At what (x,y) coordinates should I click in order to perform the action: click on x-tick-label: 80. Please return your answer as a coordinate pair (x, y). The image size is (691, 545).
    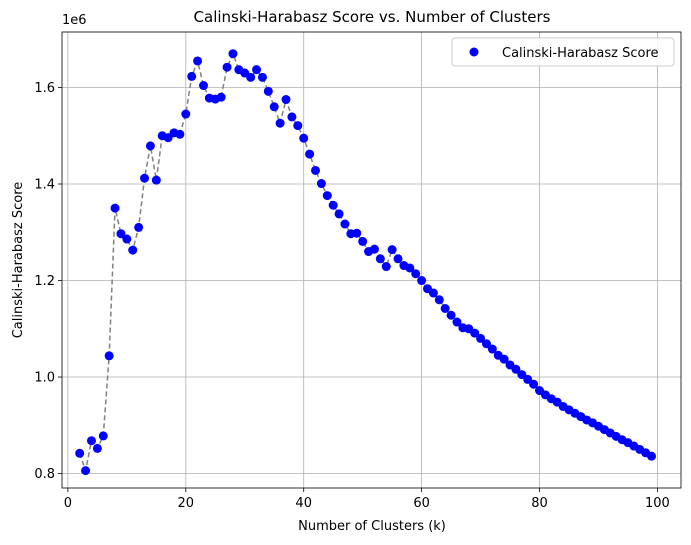
    Looking at the image, I should click on (539, 503).